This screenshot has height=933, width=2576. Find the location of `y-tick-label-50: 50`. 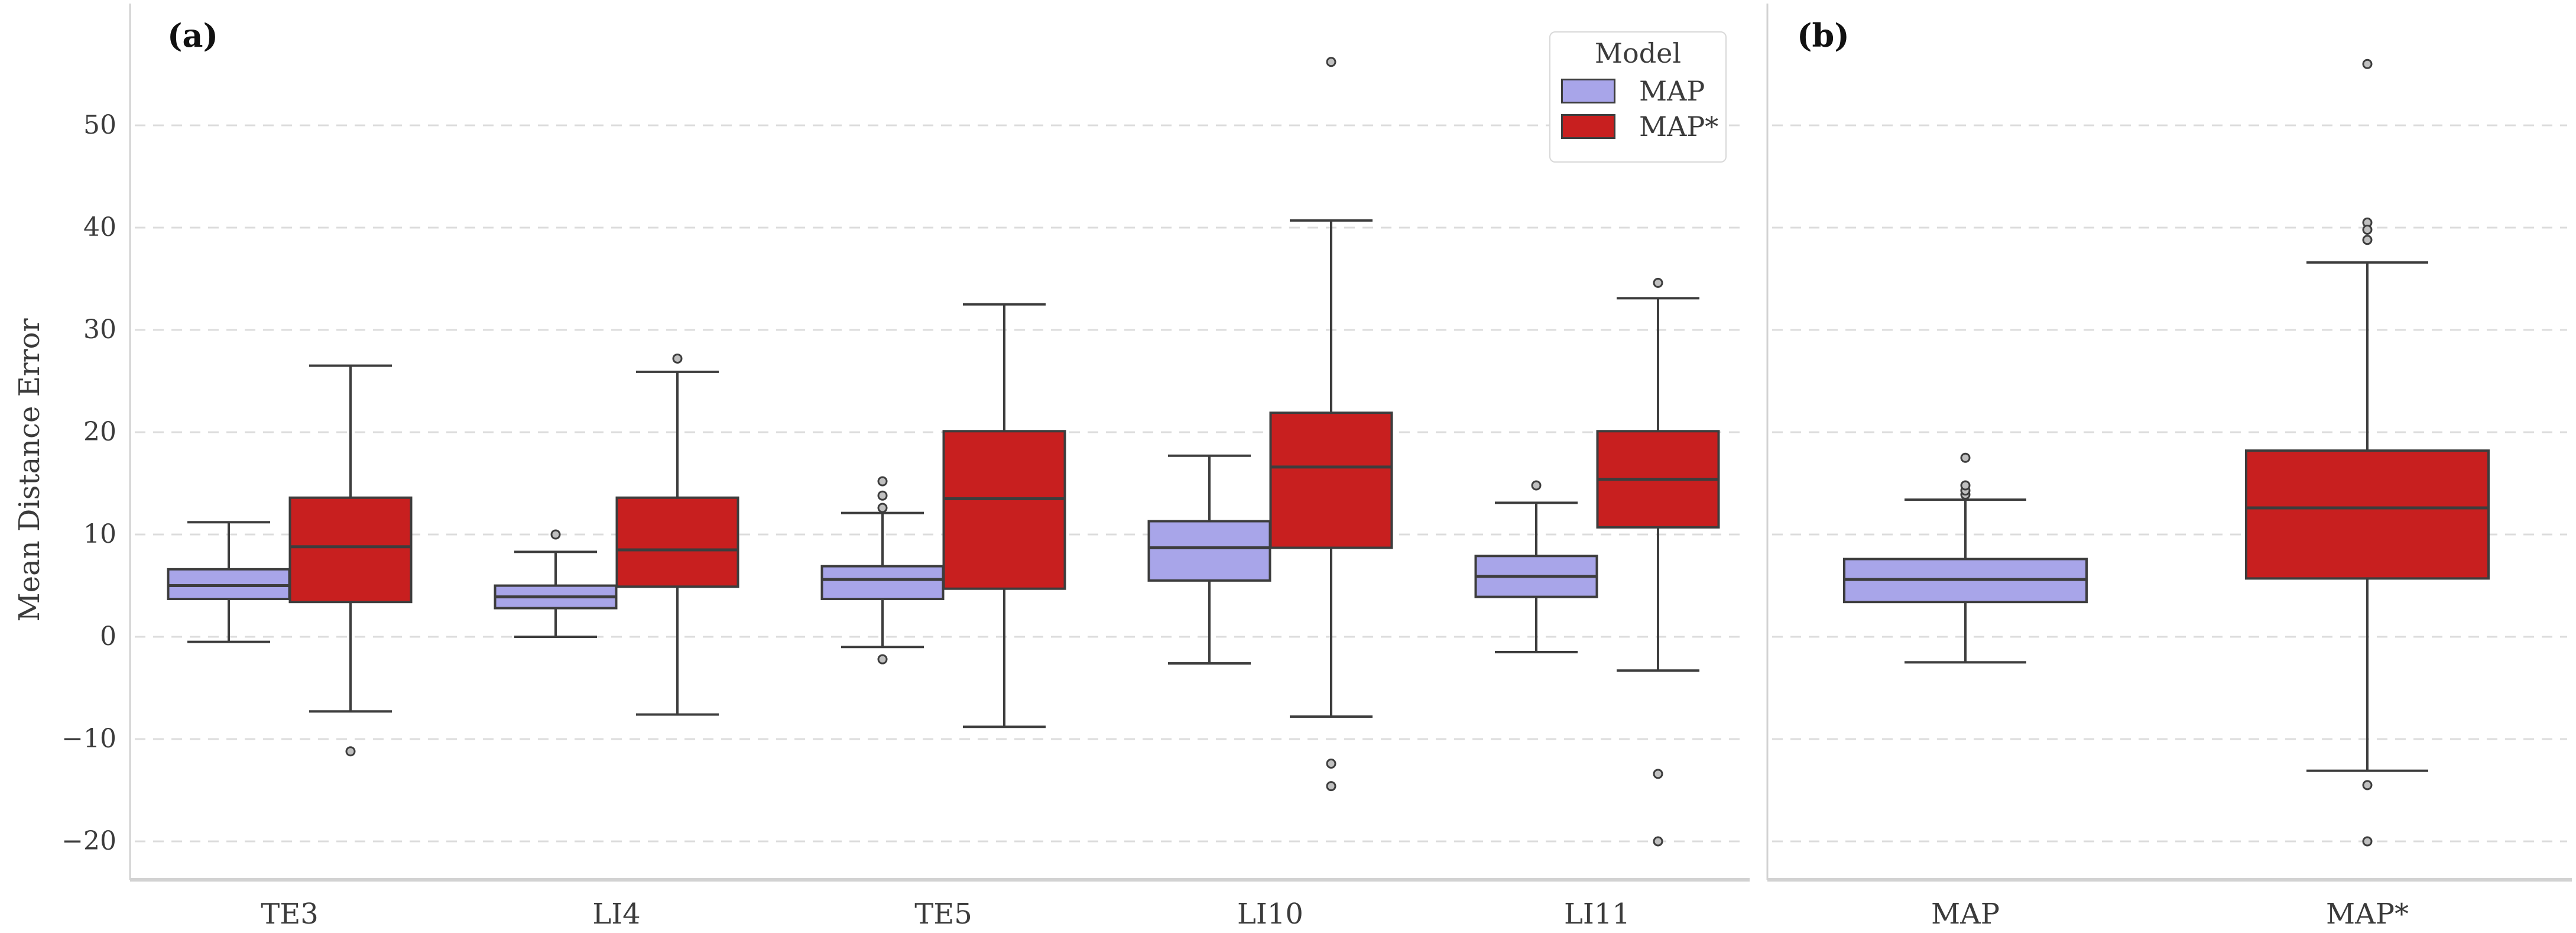

y-tick-label-50: 50 is located at coordinates (99, 125).